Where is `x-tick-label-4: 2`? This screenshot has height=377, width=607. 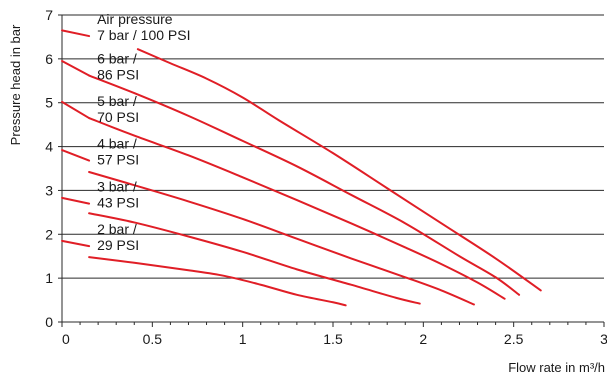 x-tick-label-4: 2 is located at coordinates (423, 339).